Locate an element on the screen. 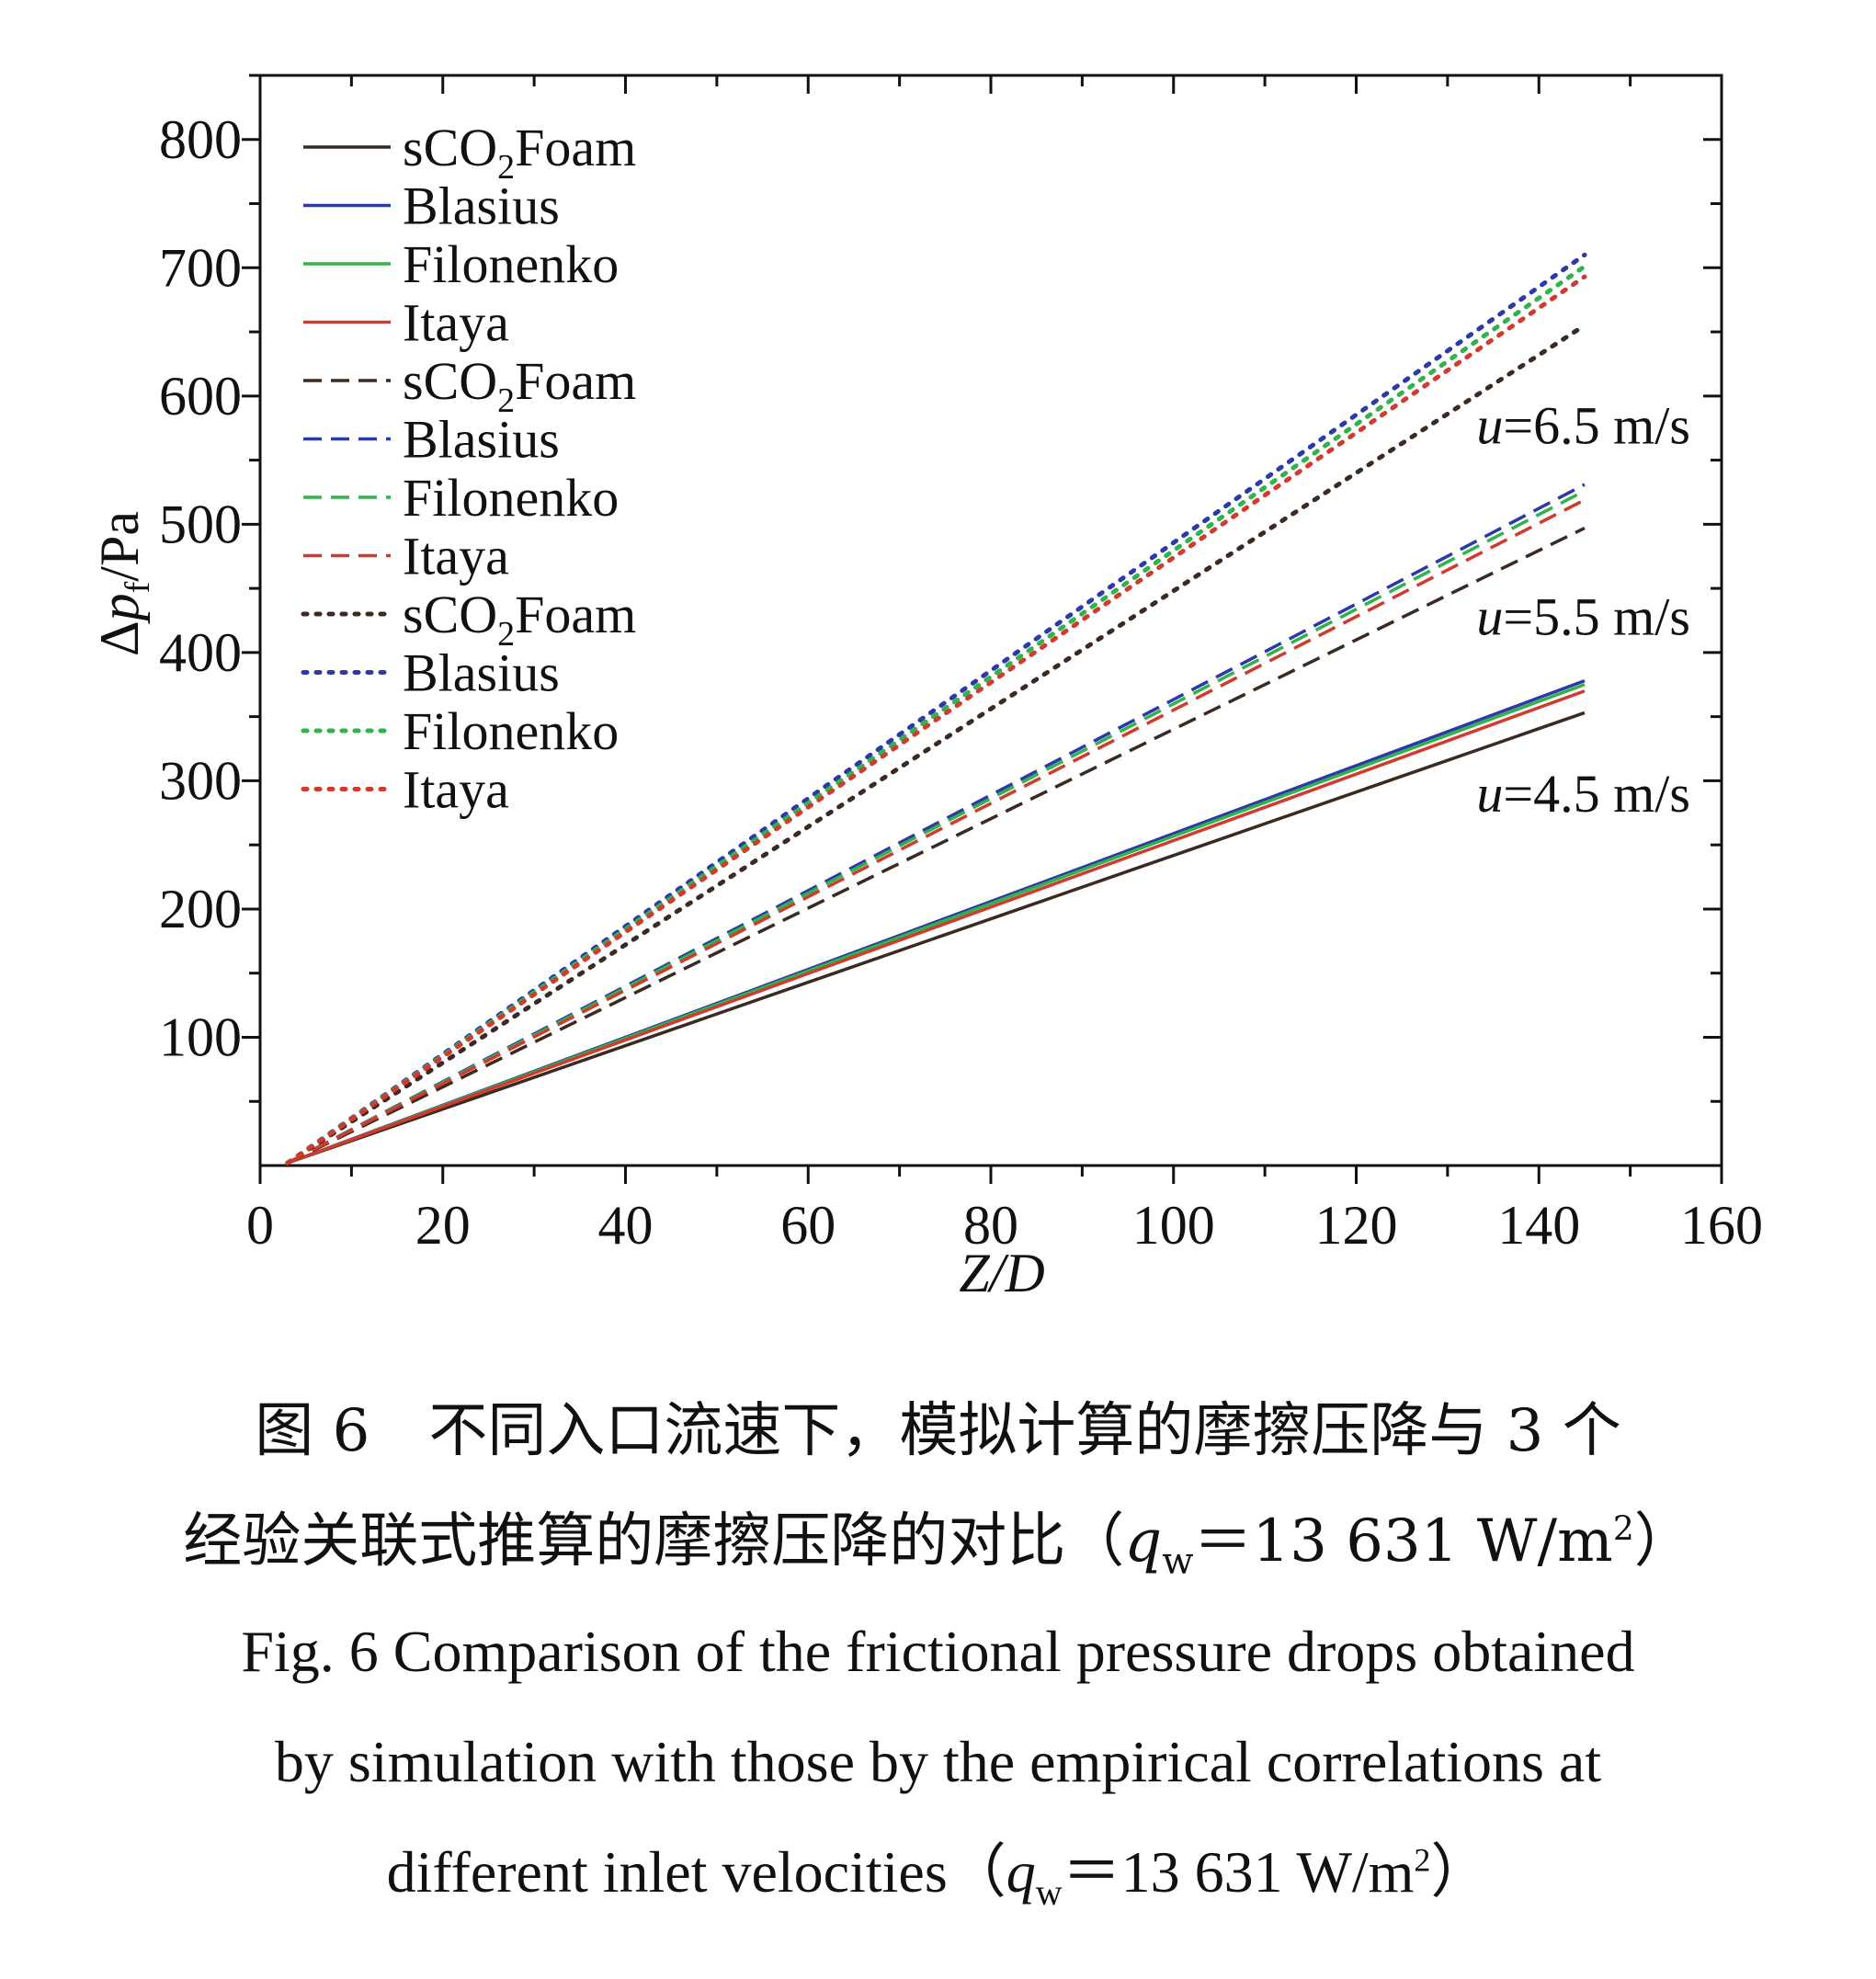 The width and height of the screenshot is (1876, 1979). x-axis-title-var: Z/D is located at coordinates (1001, 1273).